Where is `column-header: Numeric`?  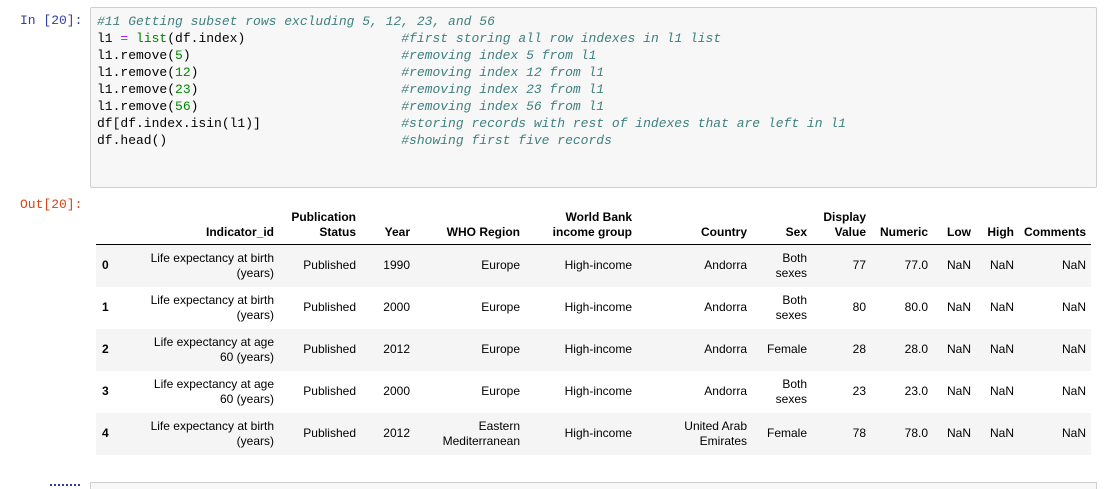 column-header: Numeric is located at coordinates (902, 225).